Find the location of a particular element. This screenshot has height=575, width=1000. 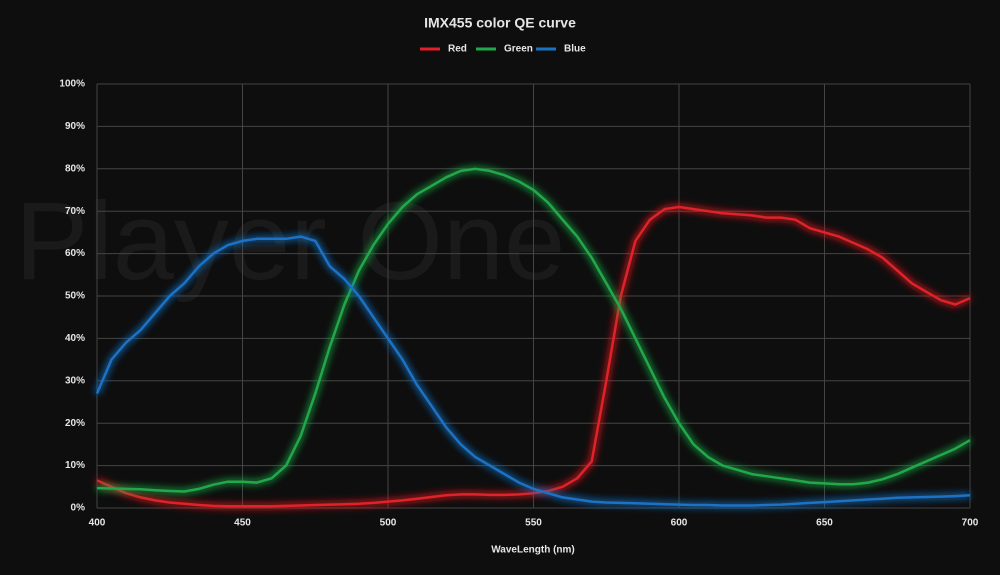

x-tick-label: 550 is located at coordinates (533, 523).